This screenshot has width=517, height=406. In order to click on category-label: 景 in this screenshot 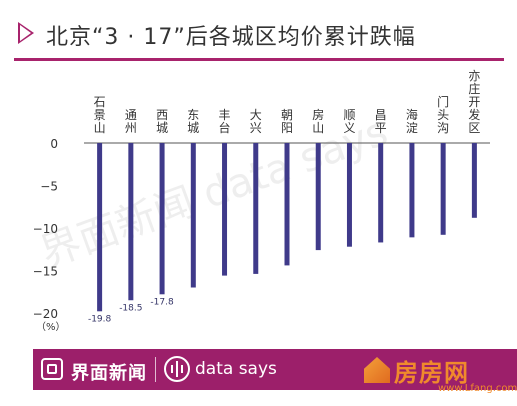, I will do `click(100, 115)`.